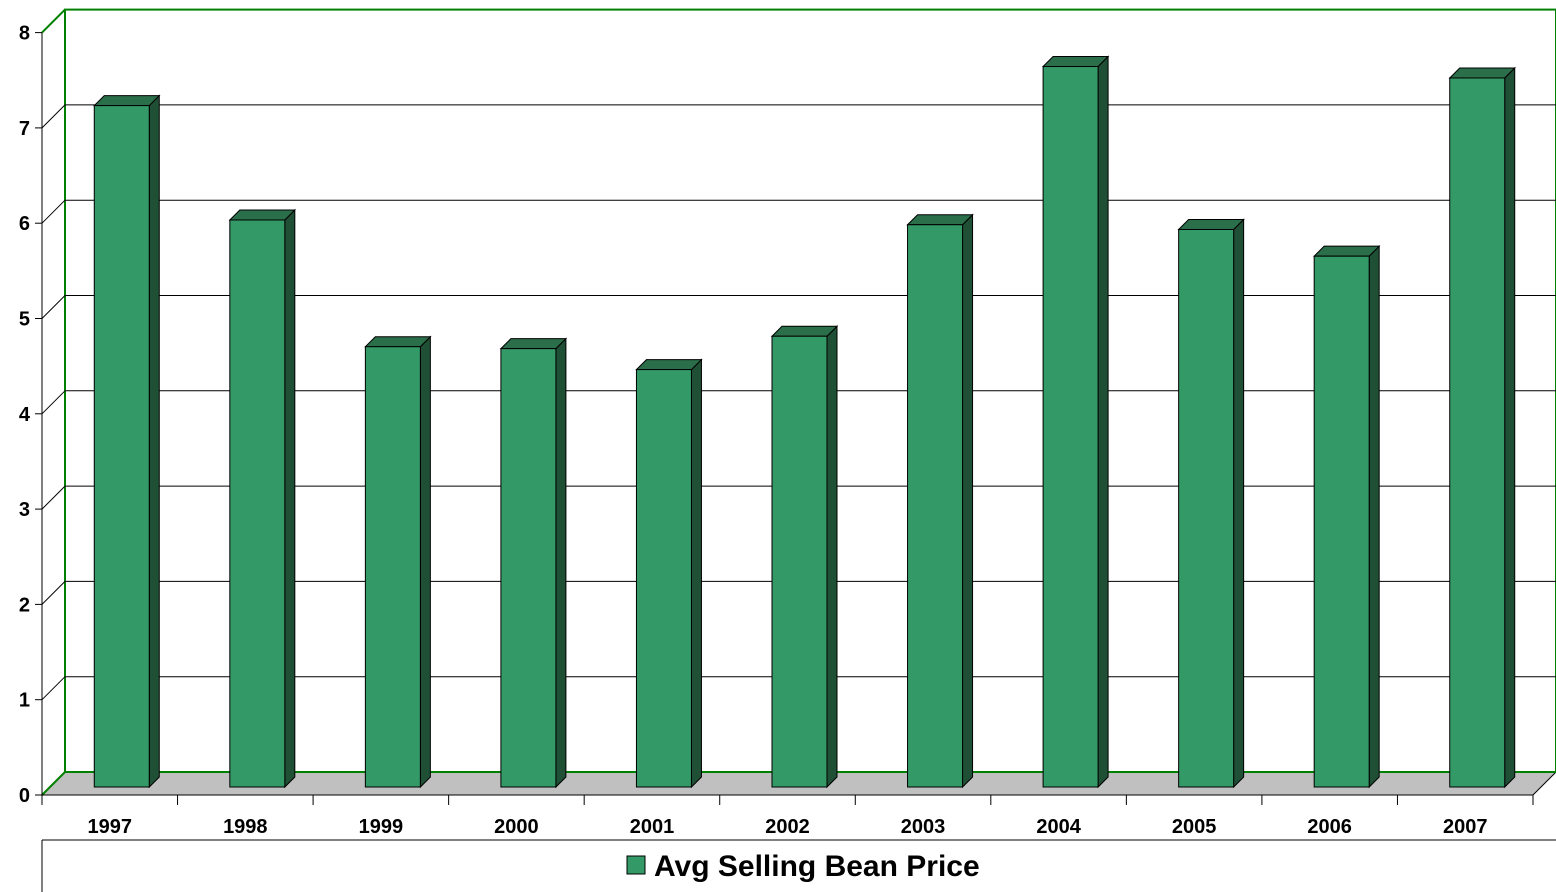 Image resolution: width=1556 pixels, height=892 pixels. What do you see at coordinates (923, 827) in the screenshot?
I see `x-tick-label: 2003` at bounding box center [923, 827].